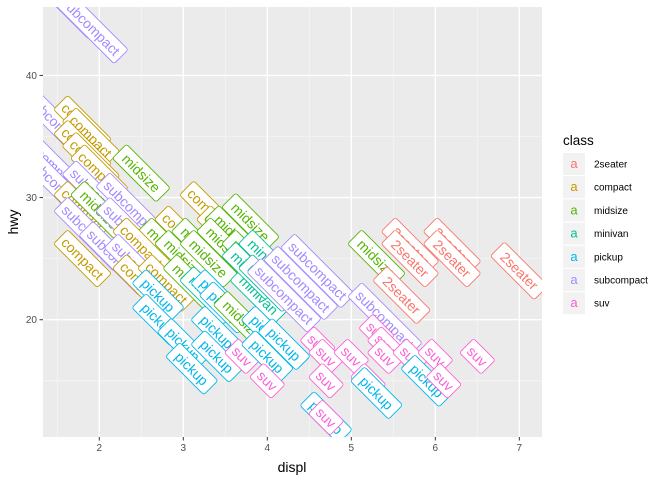 This screenshot has height=485, width=672. What do you see at coordinates (32, 320) in the screenshot?
I see `y-tick-label: 20` at bounding box center [32, 320].